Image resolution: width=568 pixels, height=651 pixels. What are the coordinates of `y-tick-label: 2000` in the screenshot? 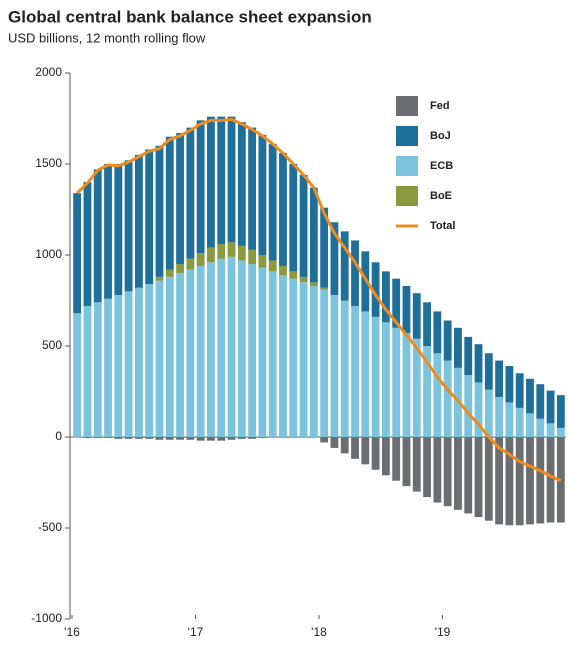 It's located at (48, 72).